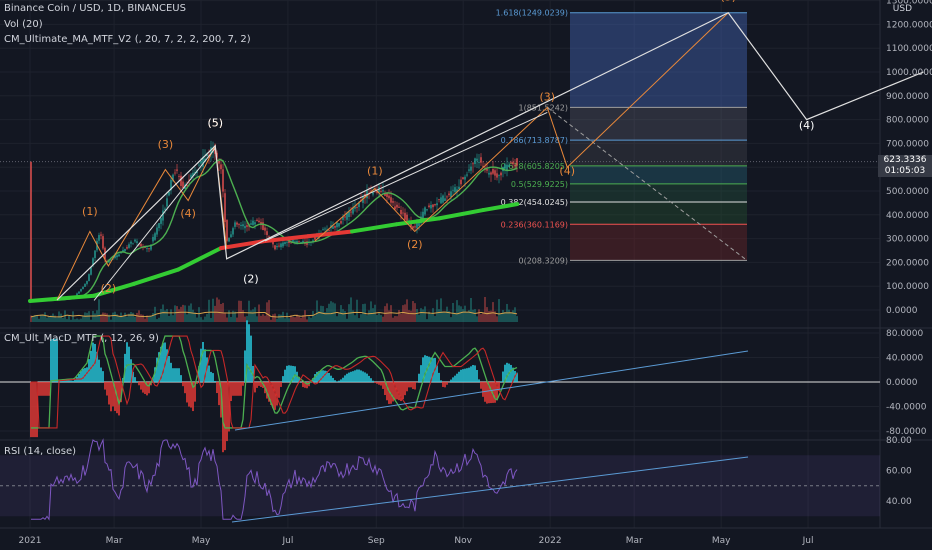 This screenshot has height=550, width=932. I want to click on price-unit: USD, so click(902, 9).